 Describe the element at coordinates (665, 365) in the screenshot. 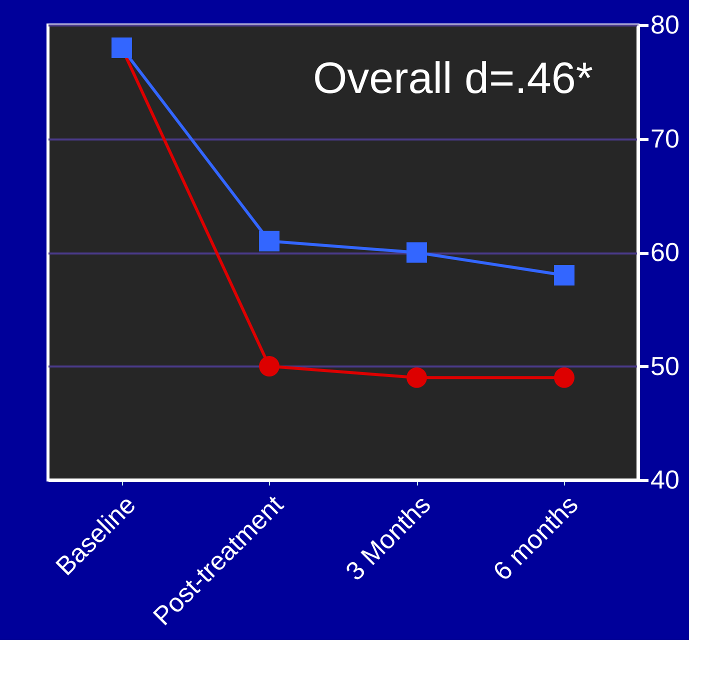

I see `y-tick-label: 50` at that location.